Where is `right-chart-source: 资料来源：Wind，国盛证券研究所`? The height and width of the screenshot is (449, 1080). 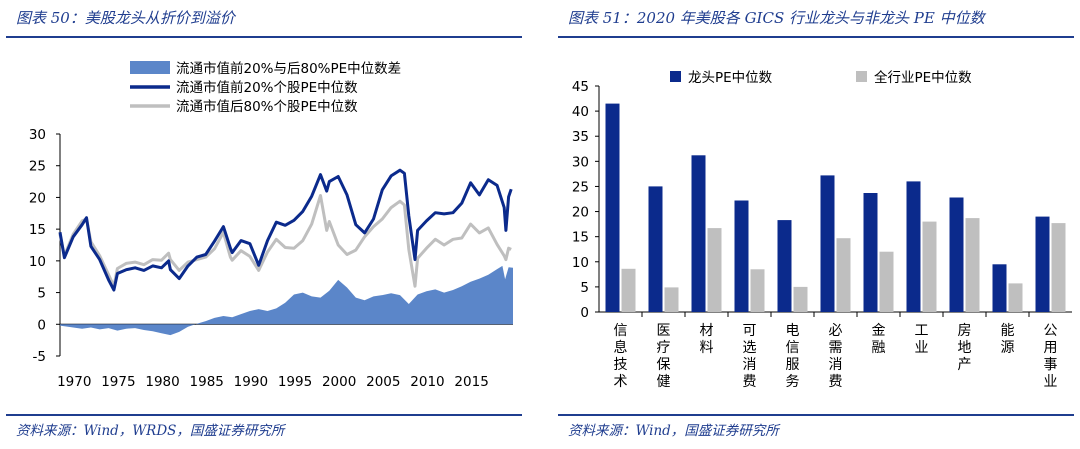
right-chart-source: 资料来源：Wind，国盛证券研究所 is located at coordinates (673, 431).